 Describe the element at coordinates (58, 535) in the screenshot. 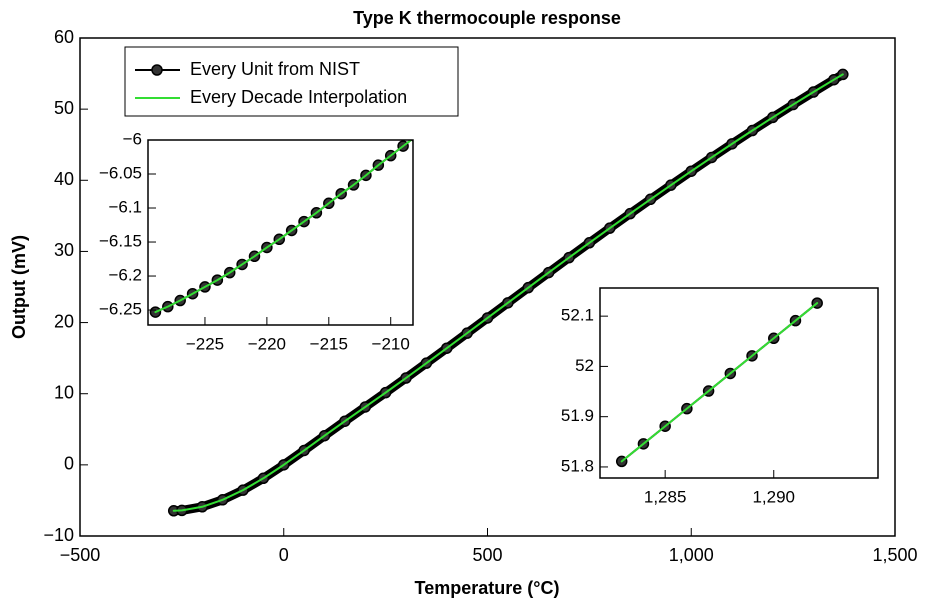

I see `y-tick-label: −10` at that location.